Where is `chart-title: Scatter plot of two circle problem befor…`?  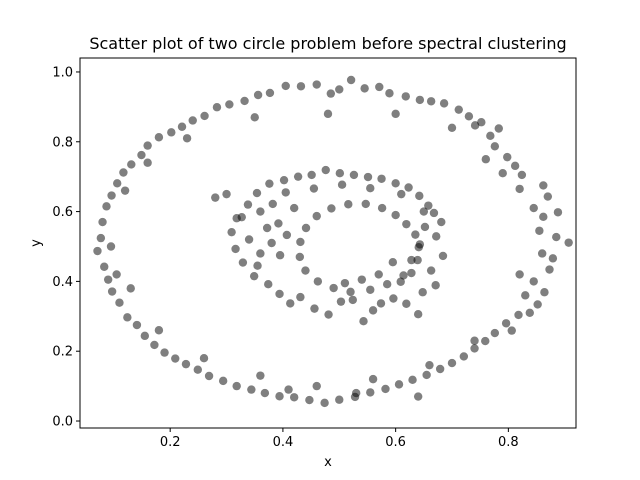
chart-title: Scatter plot of two circle problem befor… is located at coordinates (327, 43).